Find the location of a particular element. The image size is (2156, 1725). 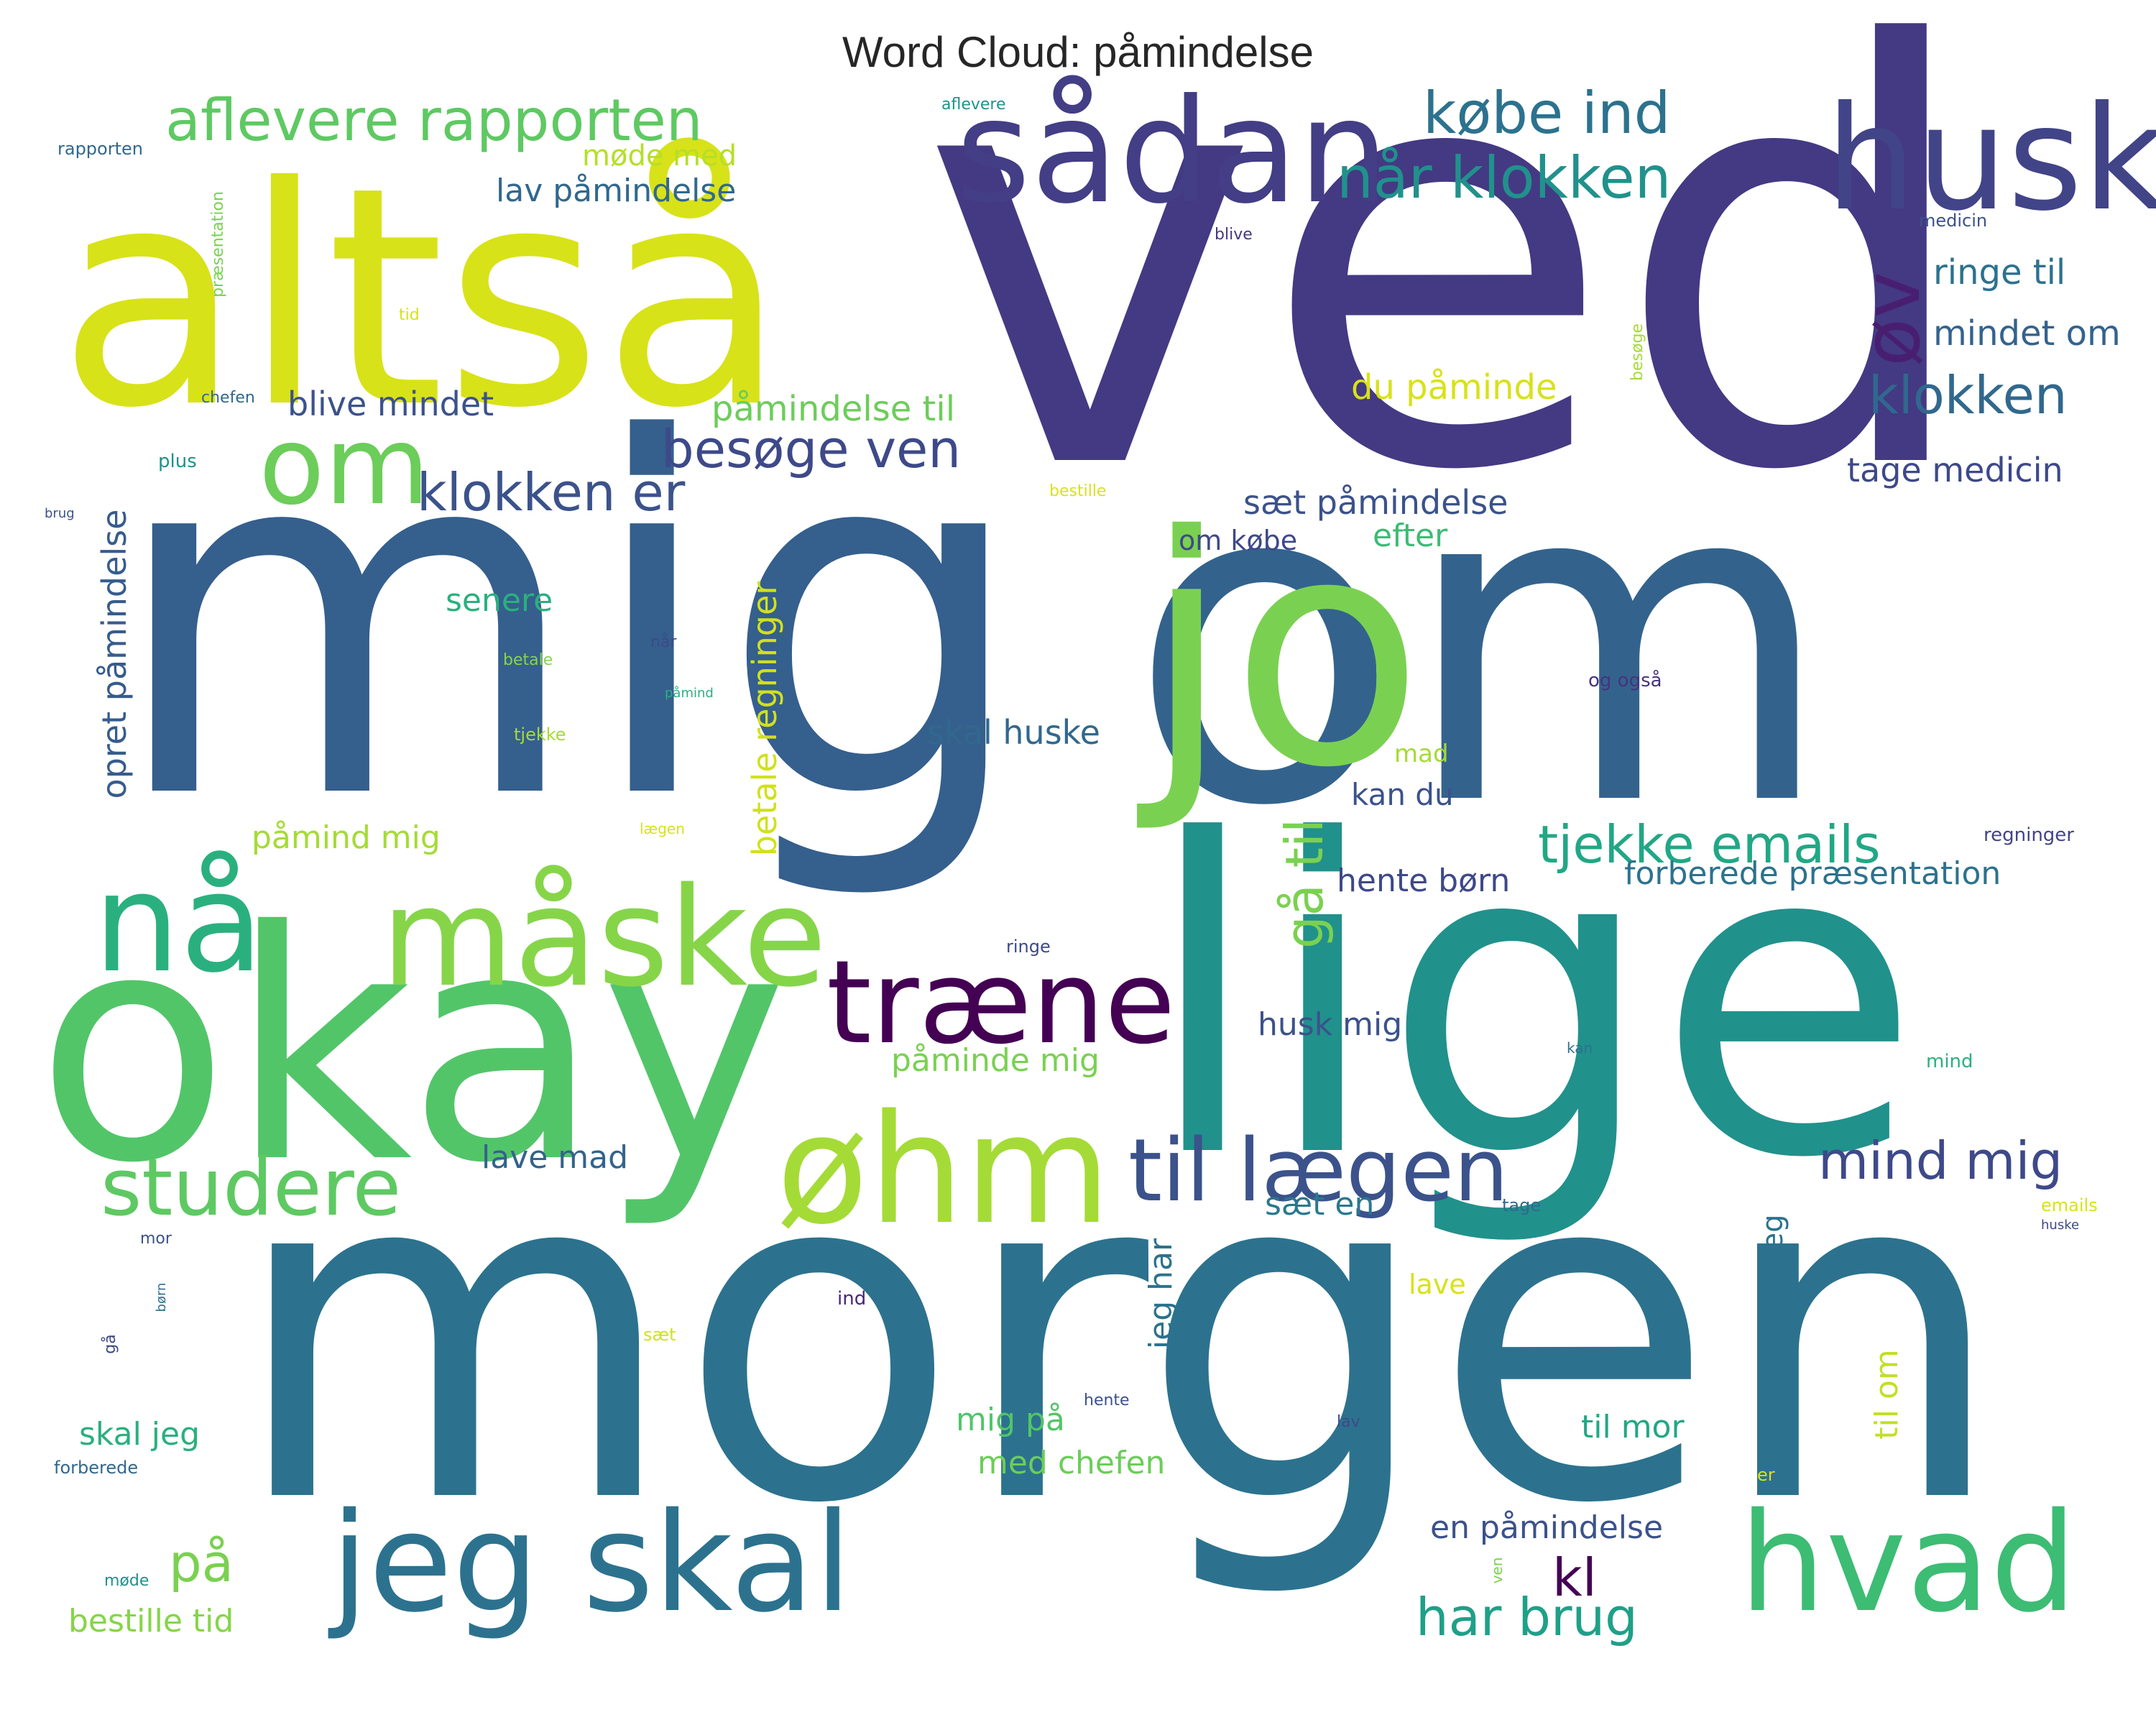

word-husk: husk is located at coordinates (1991, 159).